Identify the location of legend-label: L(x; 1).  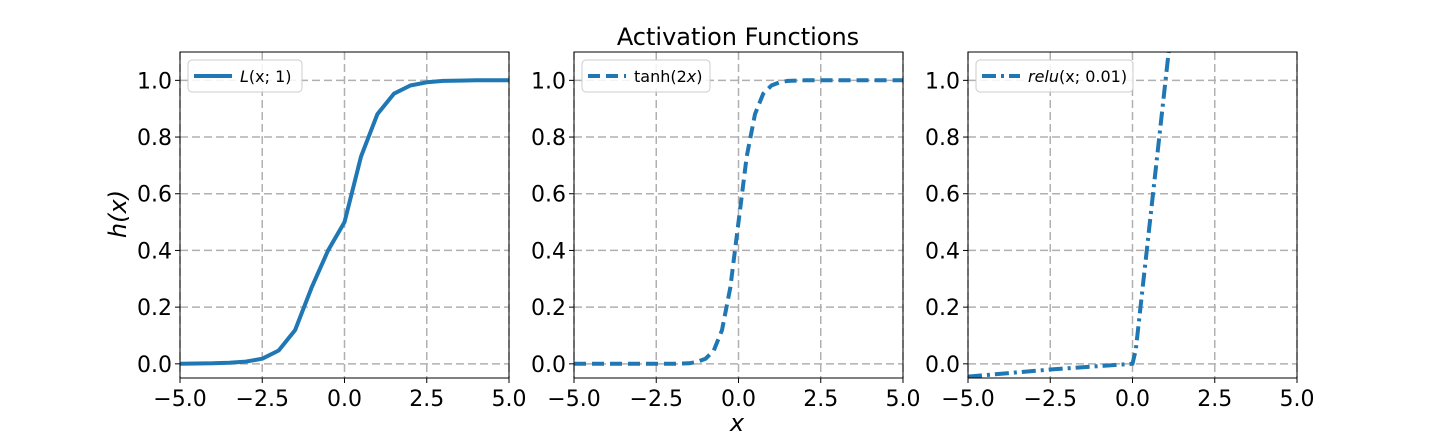
(266, 76).